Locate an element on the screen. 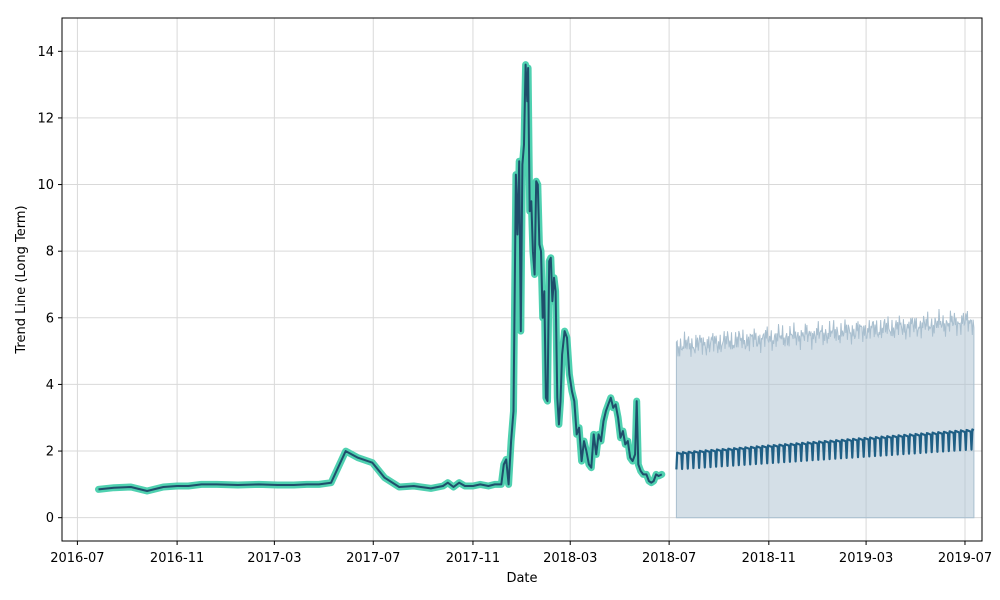  forecast-uncertainty-band is located at coordinates (825, 413).